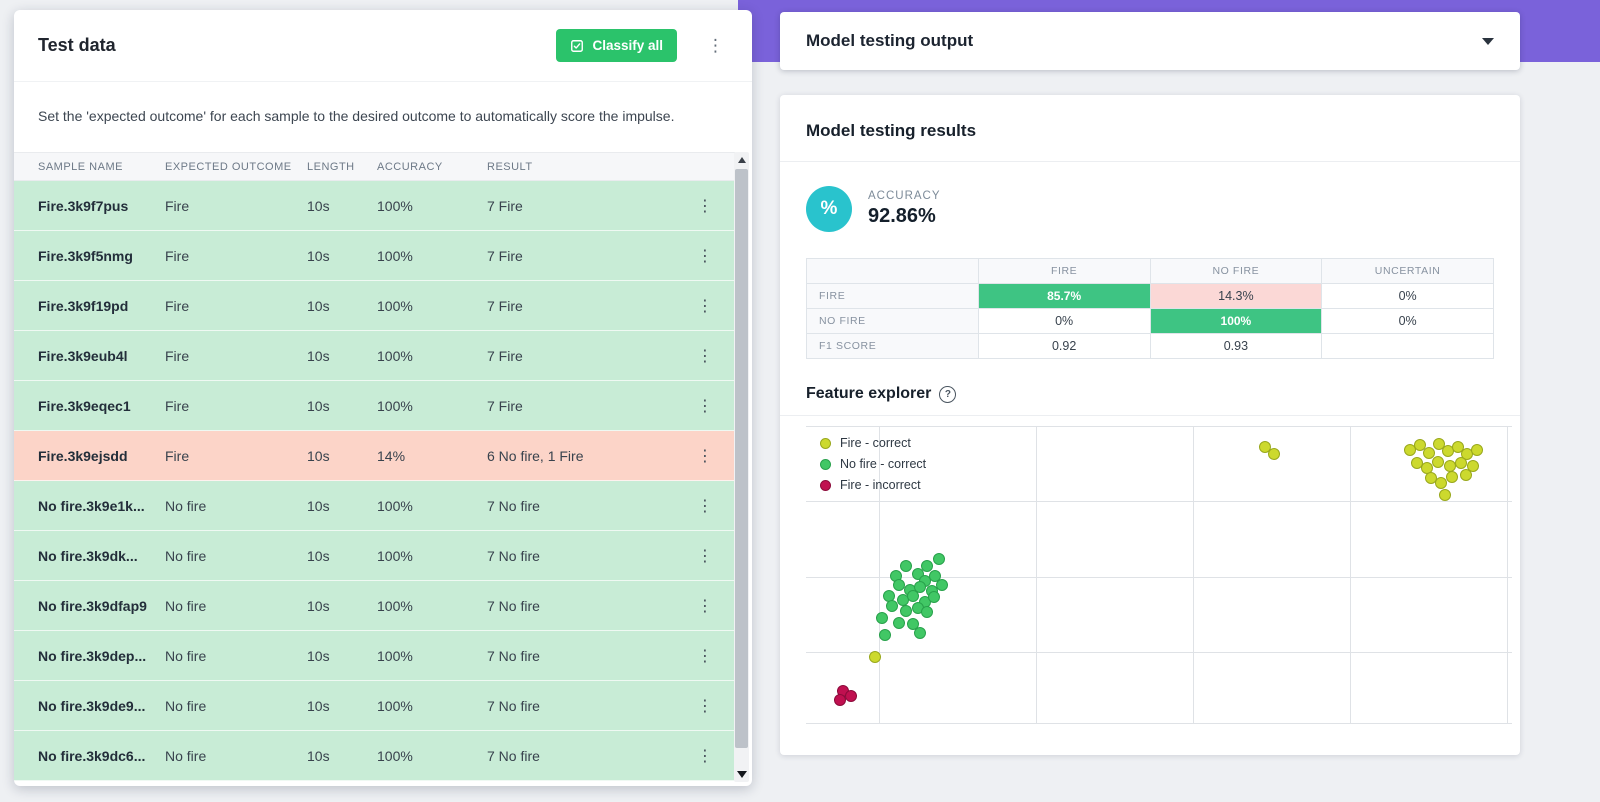  What do you see at coordinates (510, 166) in the screenshot?
I see `column-header-result: RESULT` at bounding box center [510, 166].